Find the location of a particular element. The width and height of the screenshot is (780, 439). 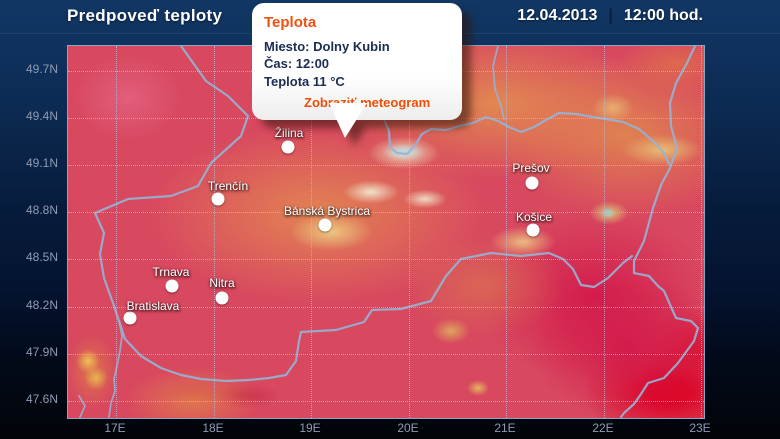

axis-label-lon: 18E is located at coordinates (213, 428).